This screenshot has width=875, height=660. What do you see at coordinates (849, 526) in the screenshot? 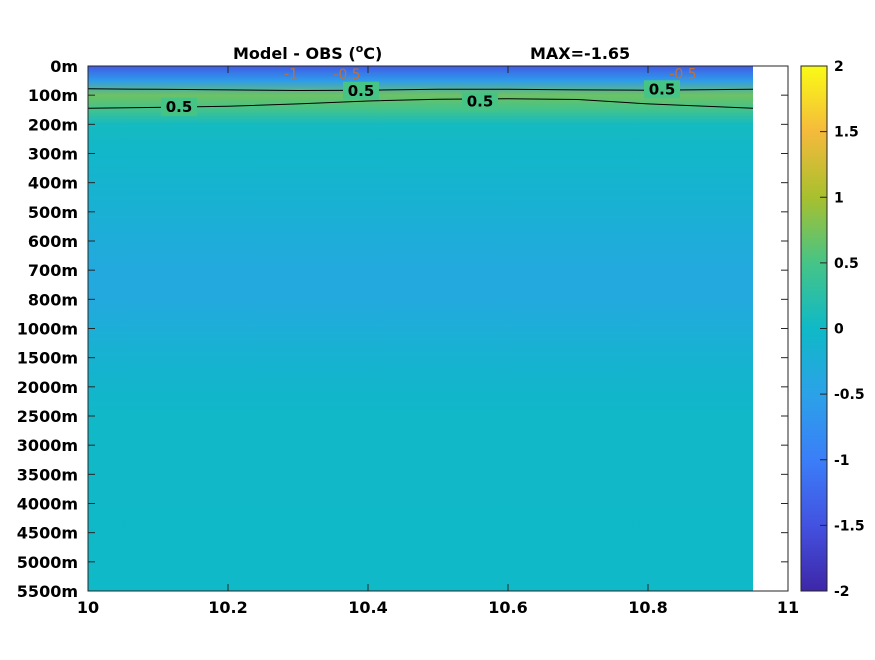
I see `colorbar-tick-label: -1.5` at bounding box center [849, 526].